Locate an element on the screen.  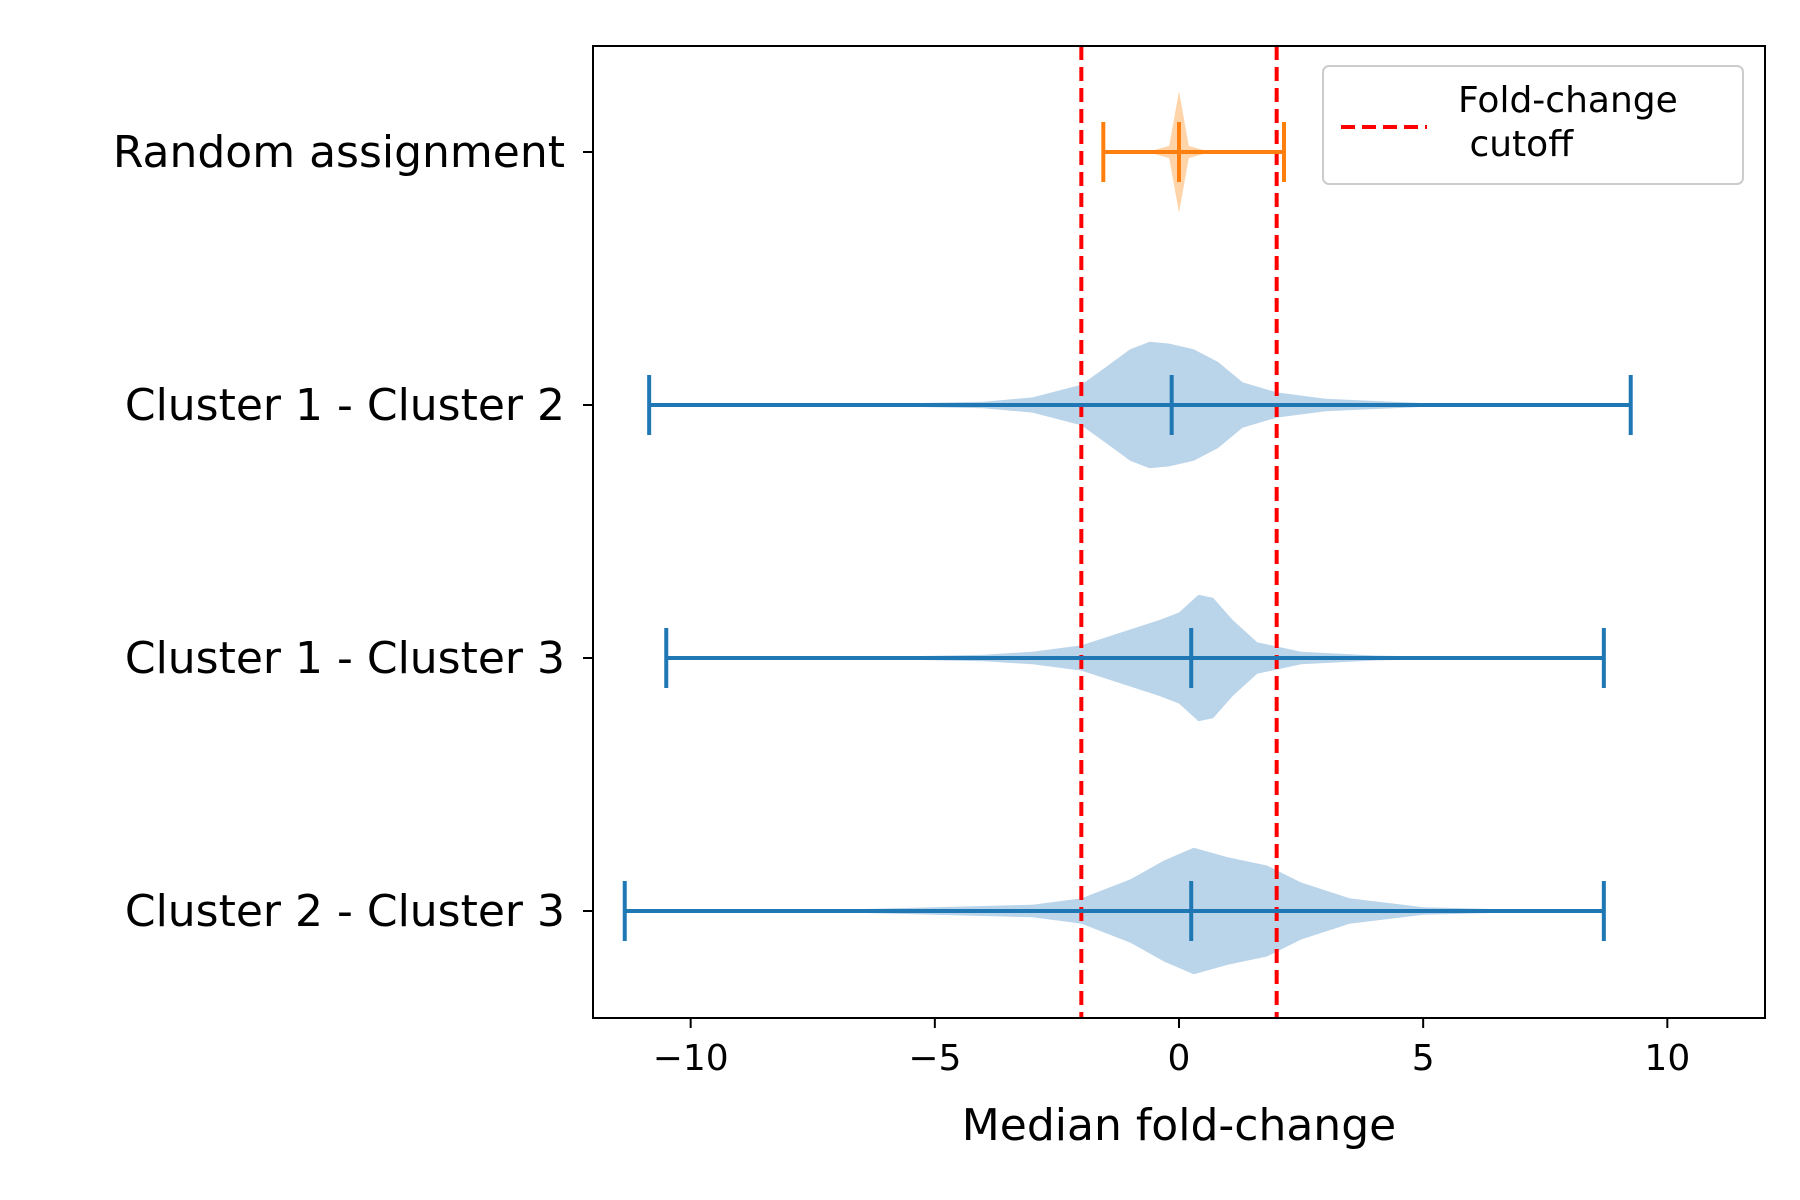
reference-lines-layer is located at coordinates (1179, 532).